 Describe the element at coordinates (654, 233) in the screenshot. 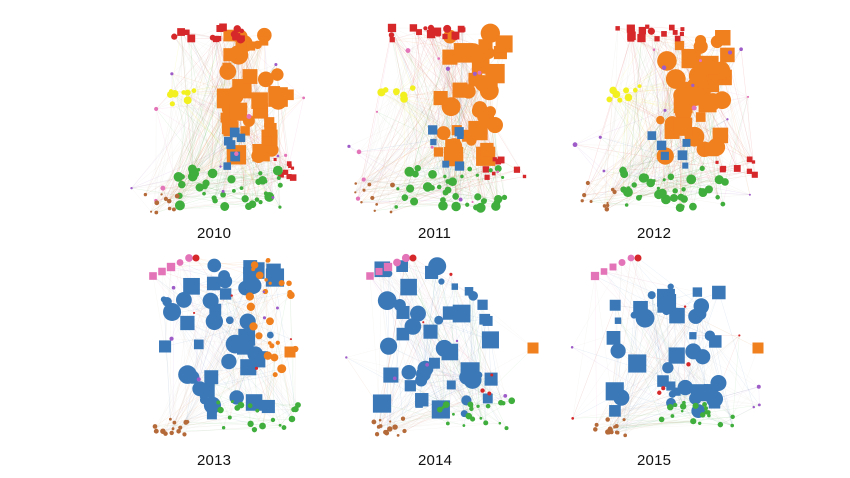

I see `year-label-2012: 2012` at that location.